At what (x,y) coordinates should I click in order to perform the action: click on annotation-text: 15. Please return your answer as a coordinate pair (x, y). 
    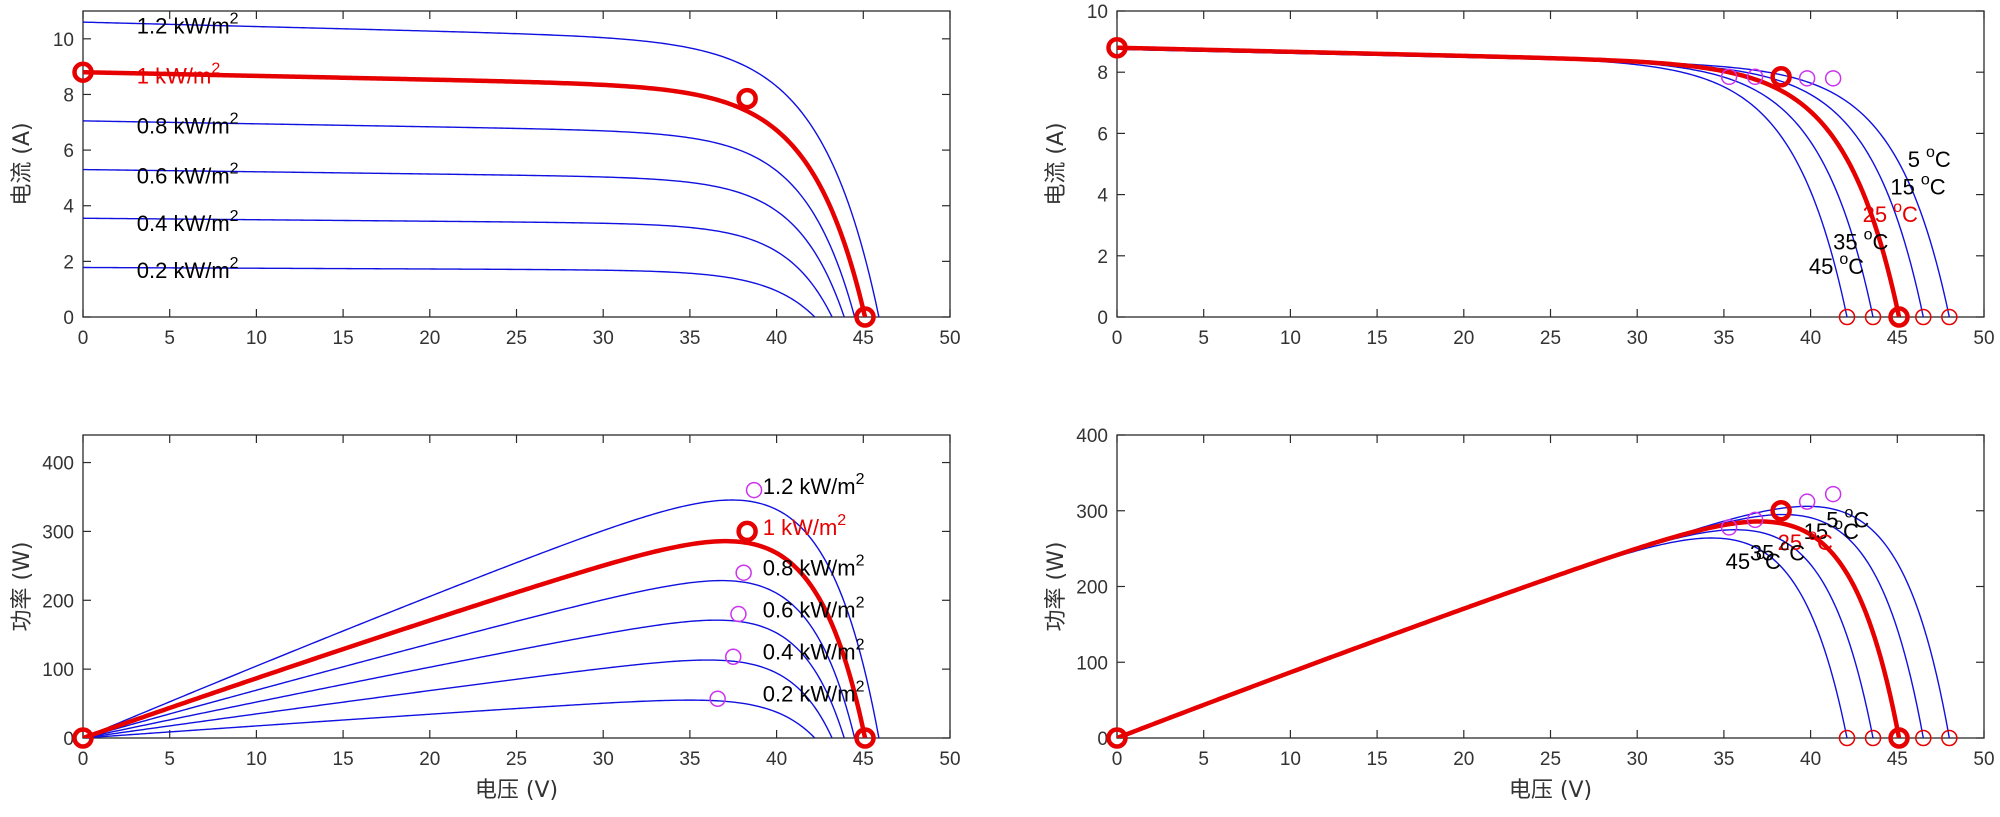
    Looking at the image, I should click on (1902, 187).